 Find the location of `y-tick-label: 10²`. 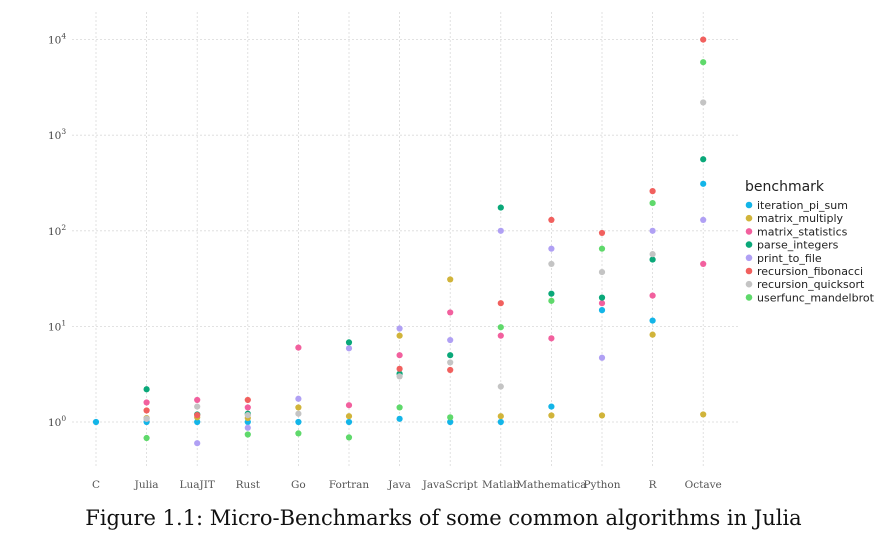

y-tick-label: 10² is located at coordinates (57, 230).